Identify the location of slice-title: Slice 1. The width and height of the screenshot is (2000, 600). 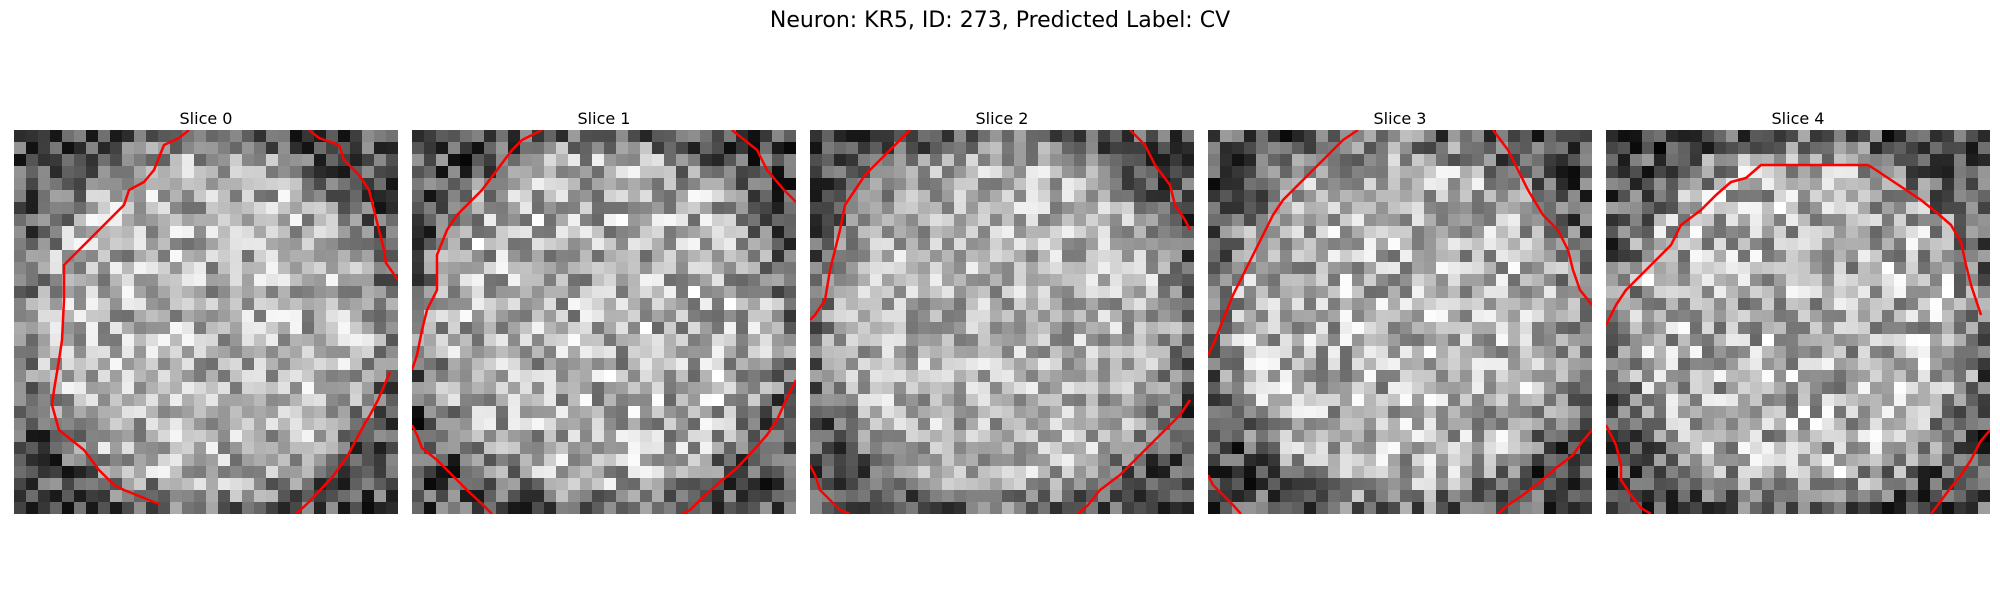
(604, 118).